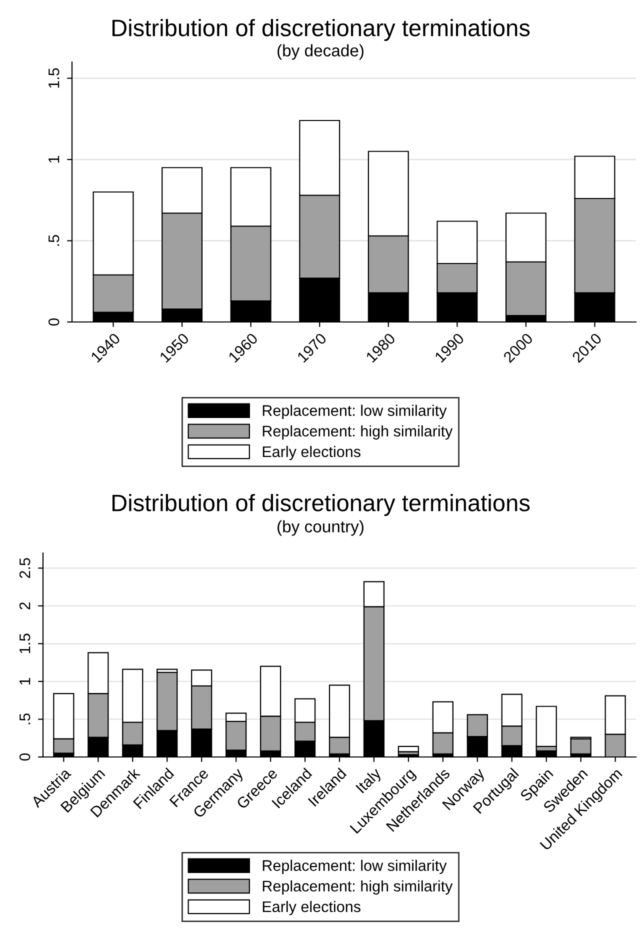 This screenshot has width=641, height=947. Describe the element at coordinates (321, 528) in the screenshot. I see `chart-subtitle: (by country)` at that location.